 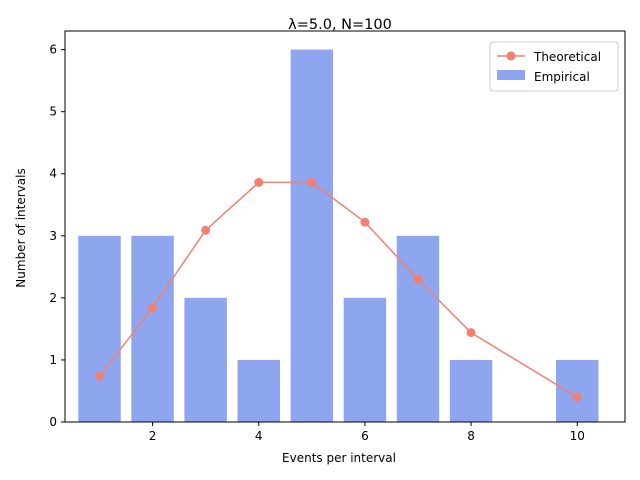 I want to click on y-axis: 0 1 2 3 4 5 6, so click(x=57, y=236).